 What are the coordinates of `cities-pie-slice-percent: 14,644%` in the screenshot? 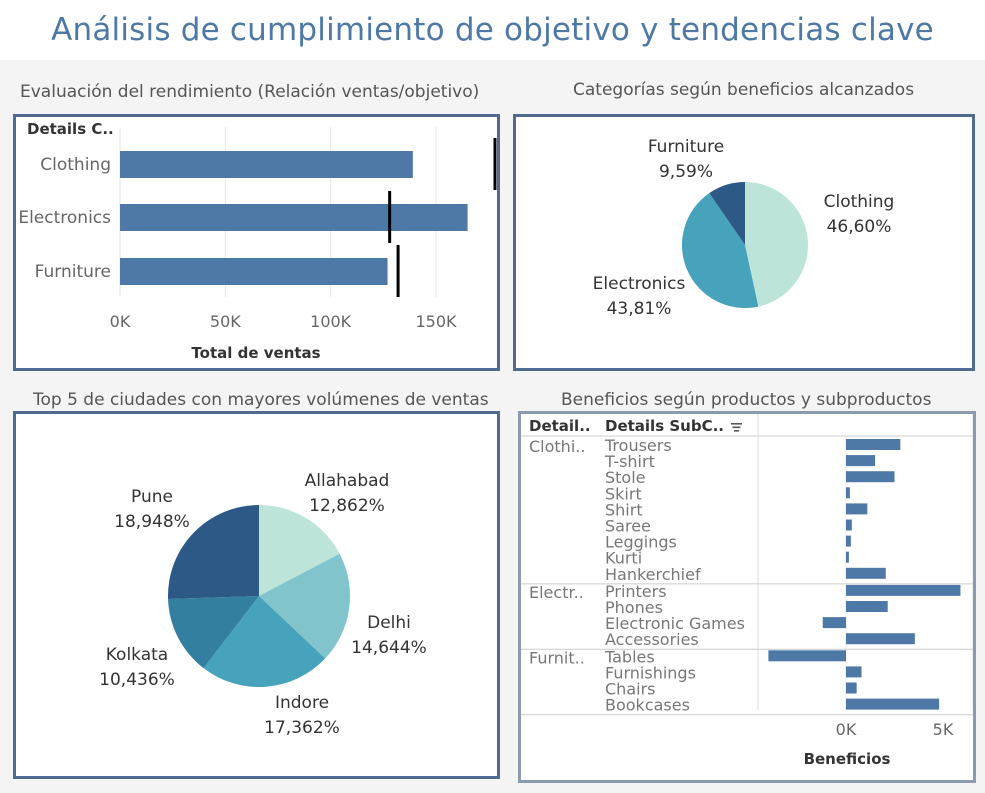 It's located at (389, 648).